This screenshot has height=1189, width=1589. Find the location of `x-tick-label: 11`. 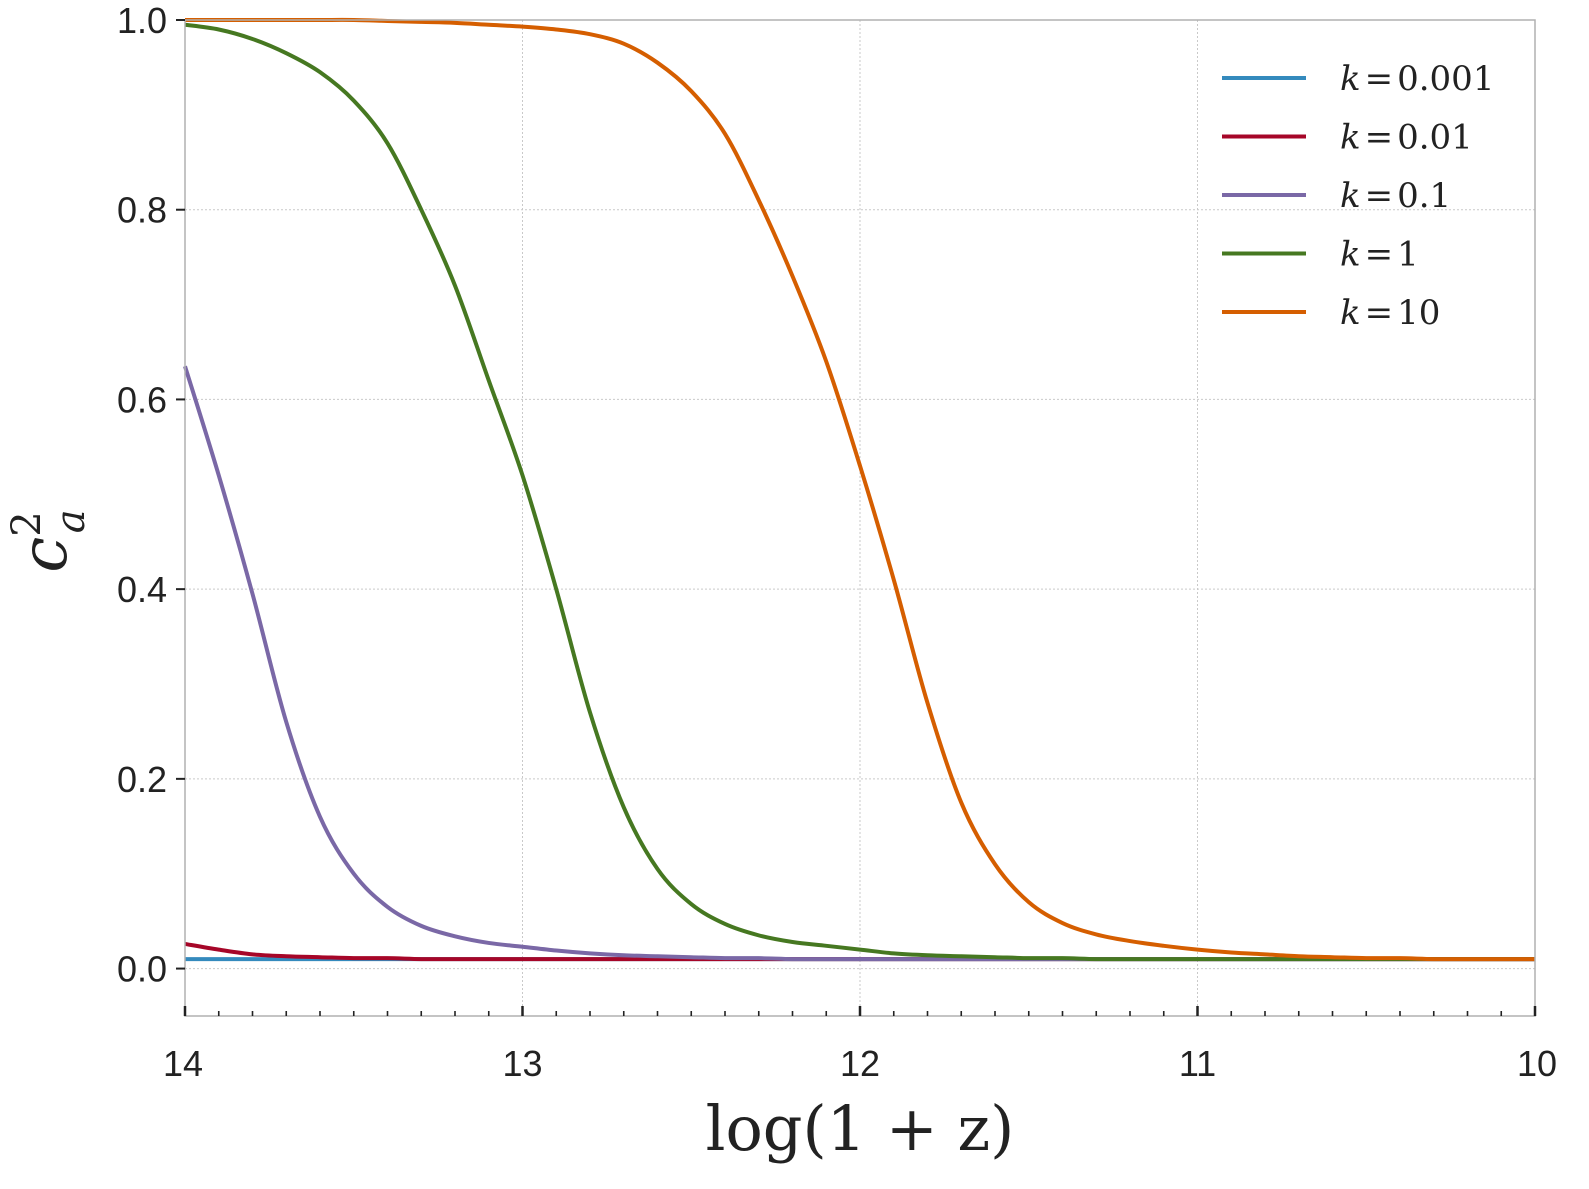

x-tick-label: 11 is located at coordinates (1197, 1063).